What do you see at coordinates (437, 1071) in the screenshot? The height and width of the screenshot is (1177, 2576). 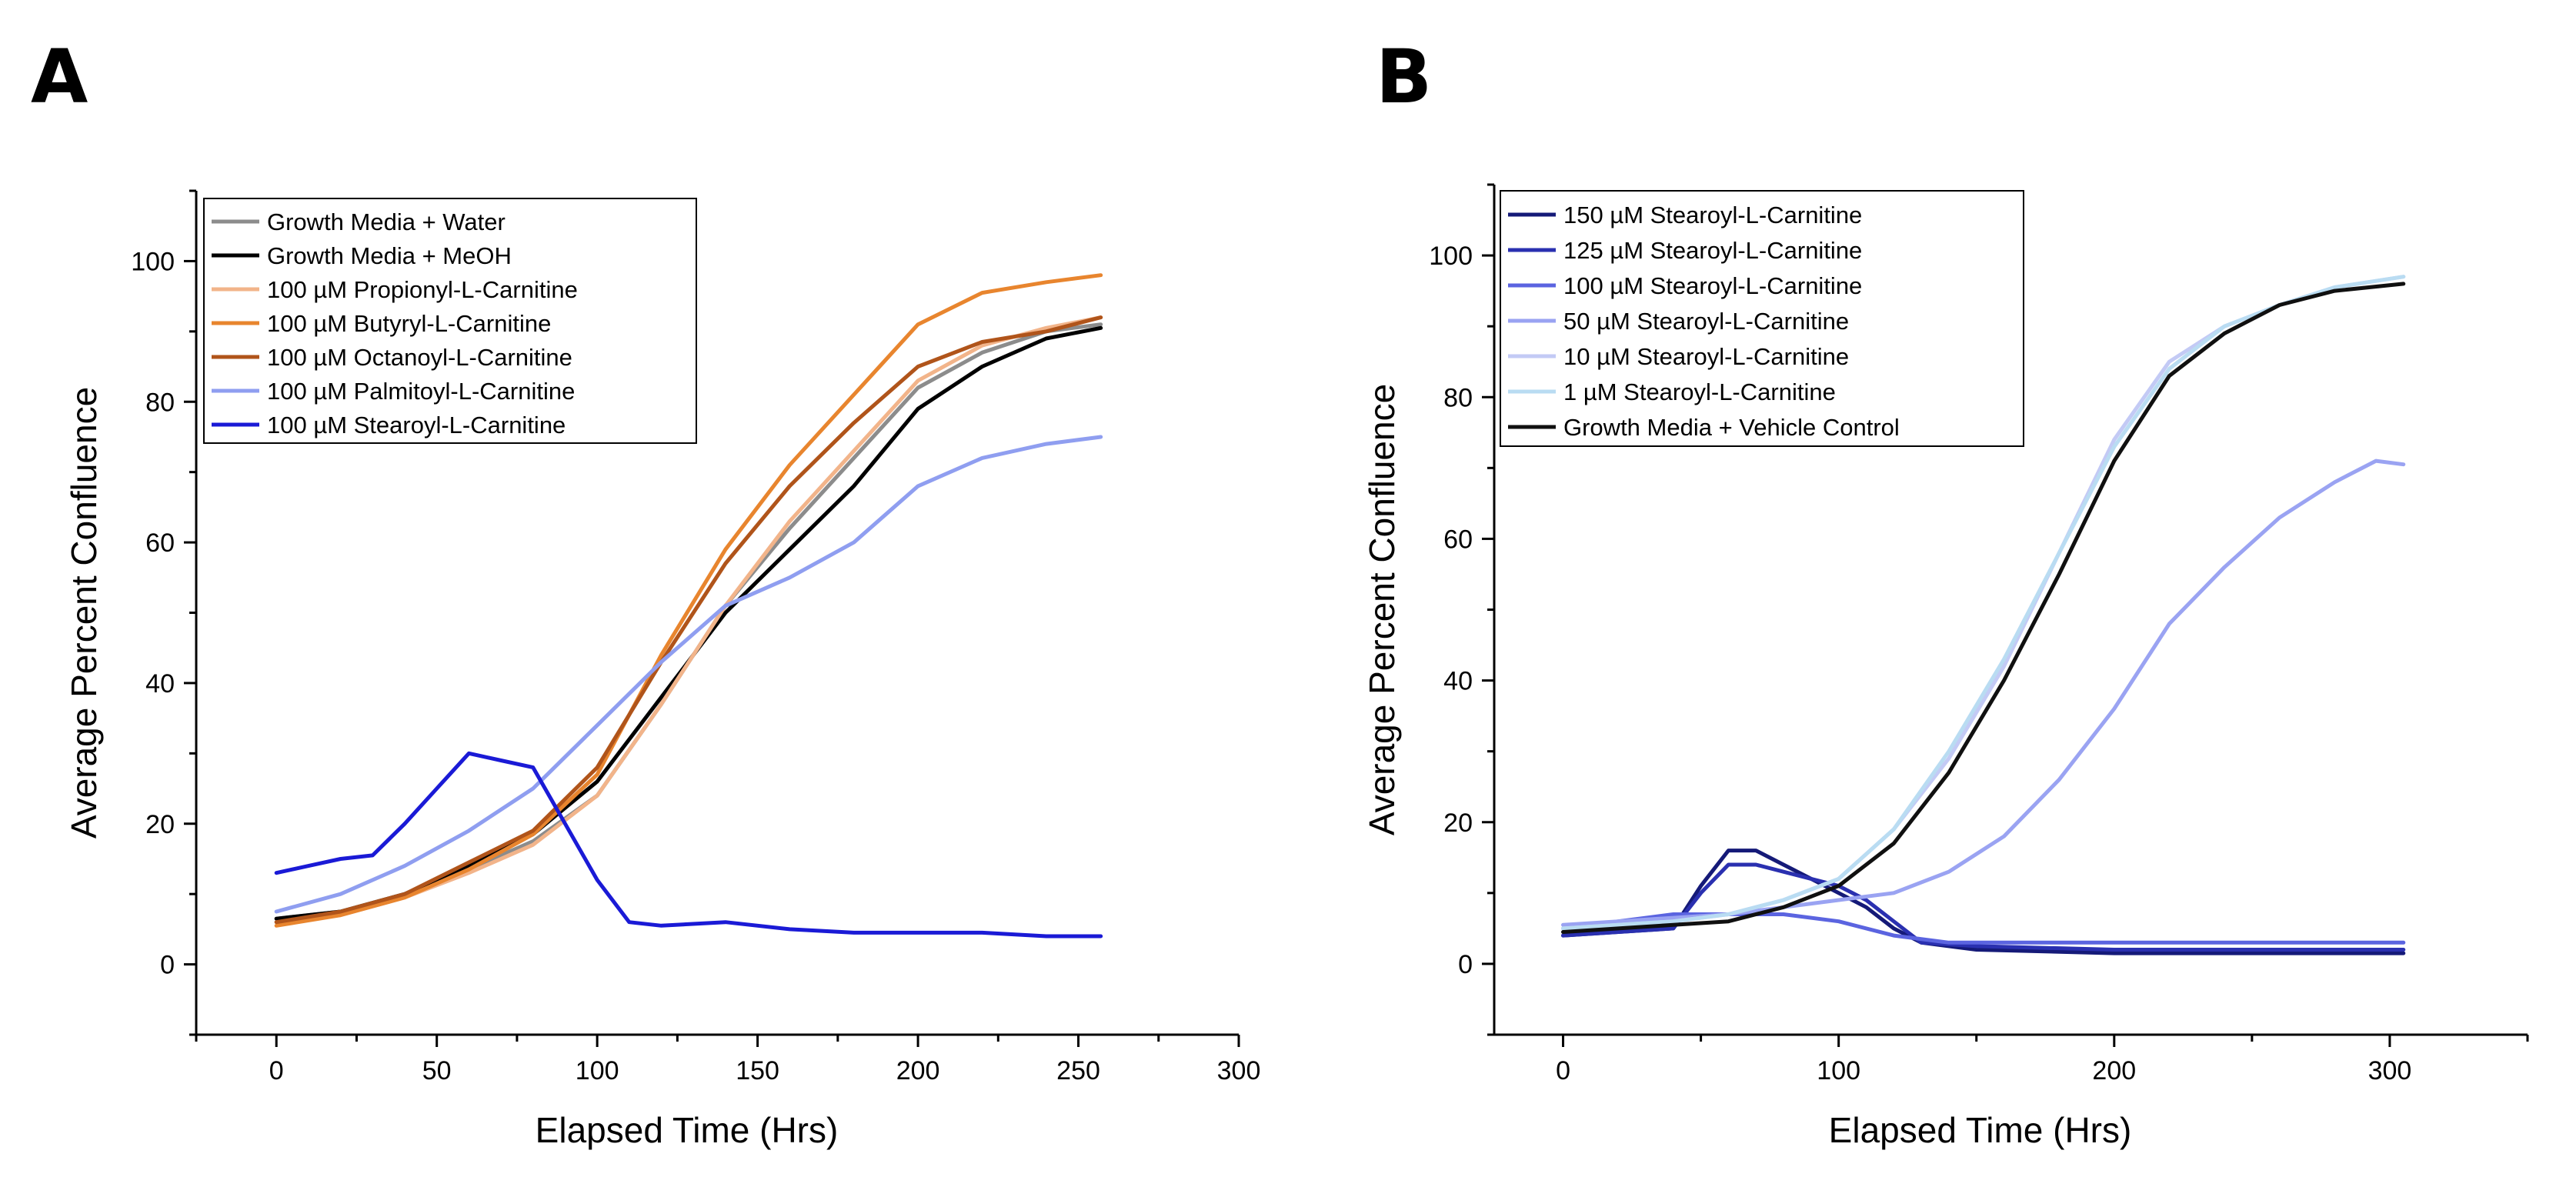 I see `x-tick-label: 50` at bounding box center [437, 1071].